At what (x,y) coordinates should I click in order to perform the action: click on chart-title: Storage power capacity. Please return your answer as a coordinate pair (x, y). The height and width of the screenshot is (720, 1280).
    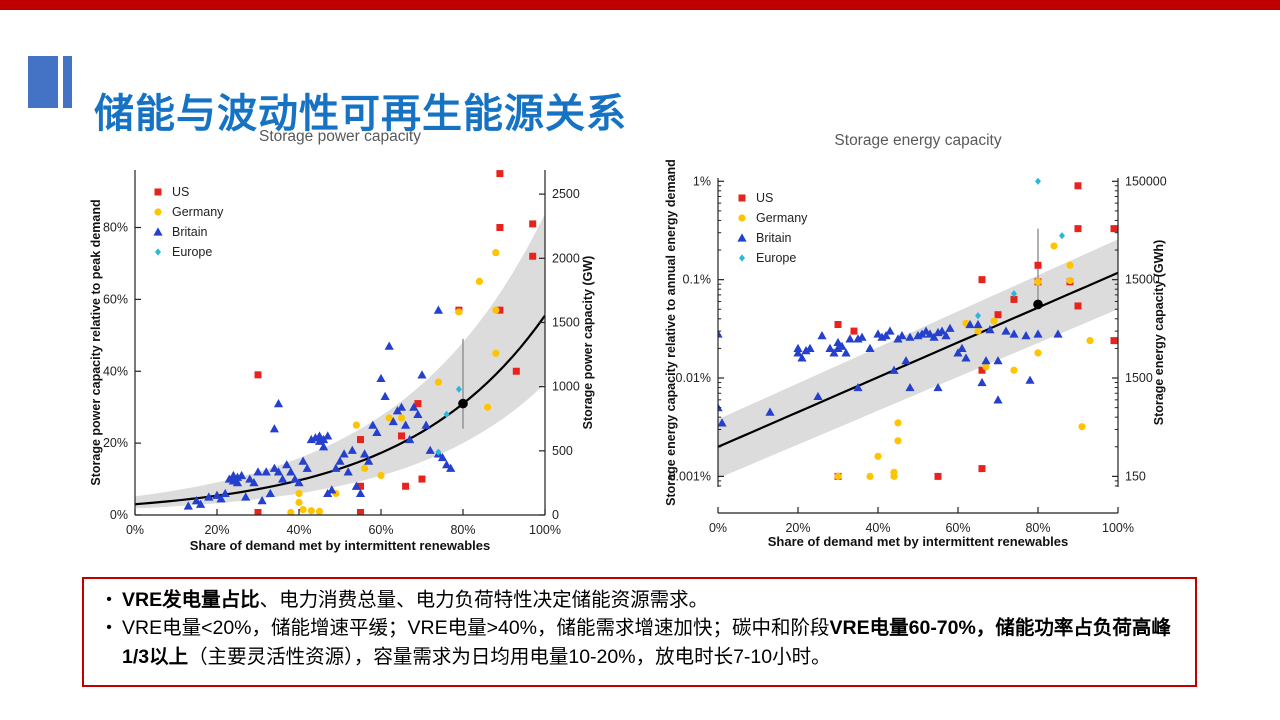
    Looking at the image, I should click on (340, 136).